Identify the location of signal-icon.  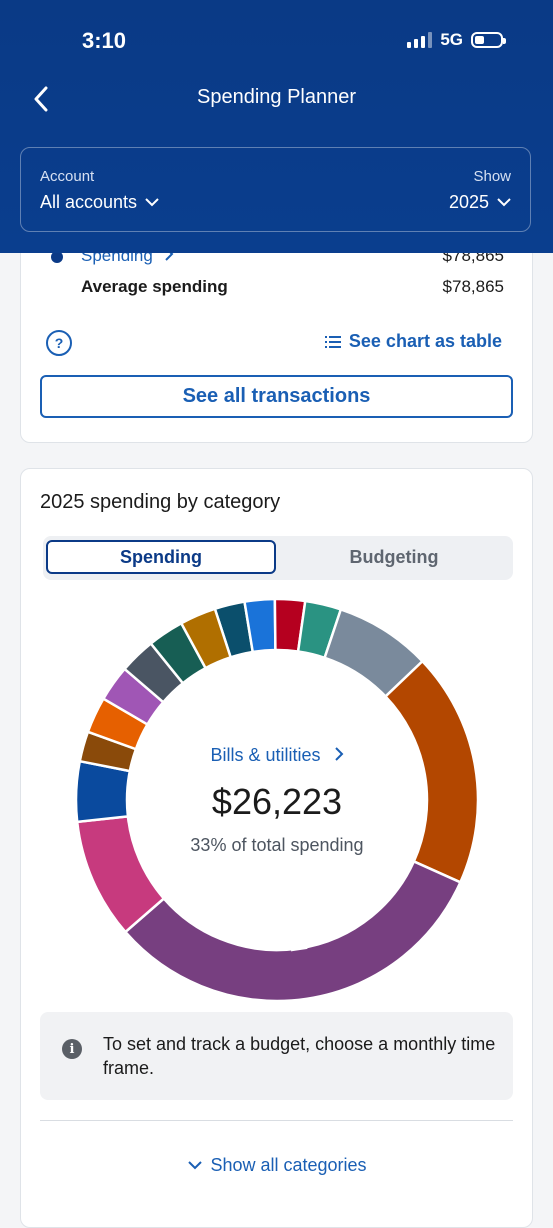
(420, 40).